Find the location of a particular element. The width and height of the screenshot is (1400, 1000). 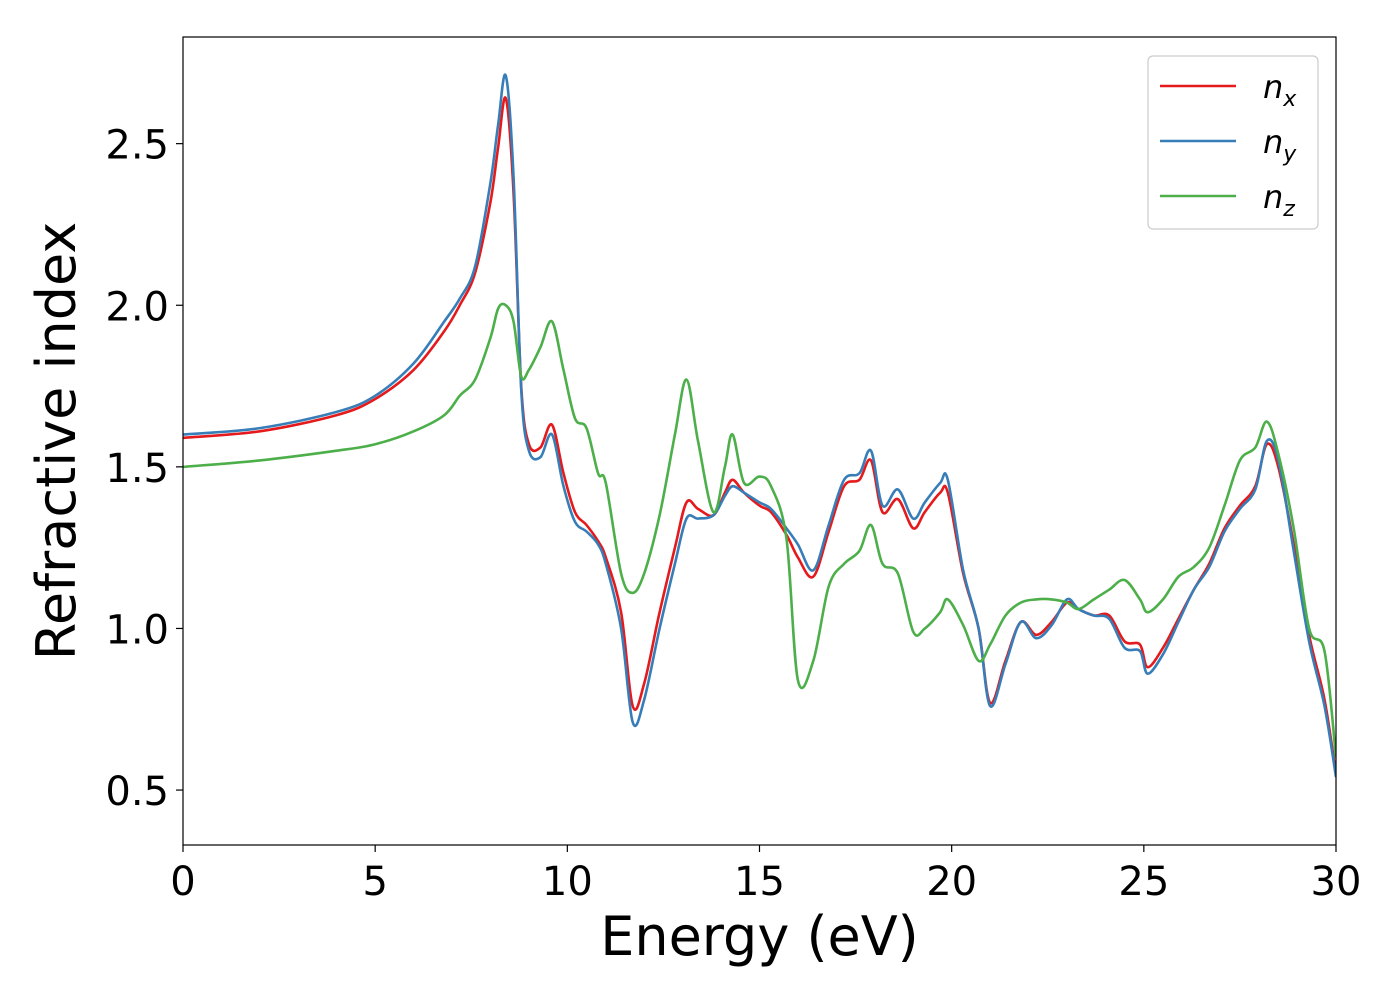

y-tick-label: 1.5 is located at coordinates (137, 469).